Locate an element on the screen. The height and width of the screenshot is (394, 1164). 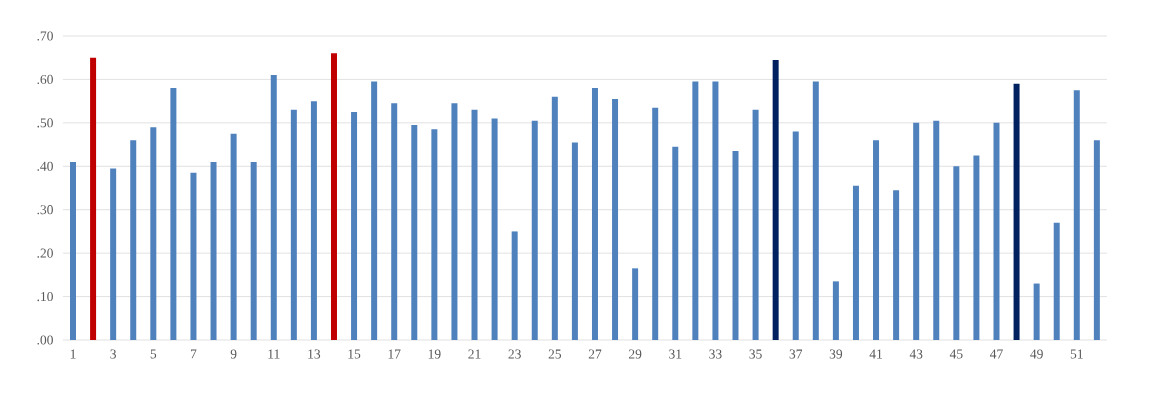
y-tick-label: .20 is located at coordinates (45, 253).